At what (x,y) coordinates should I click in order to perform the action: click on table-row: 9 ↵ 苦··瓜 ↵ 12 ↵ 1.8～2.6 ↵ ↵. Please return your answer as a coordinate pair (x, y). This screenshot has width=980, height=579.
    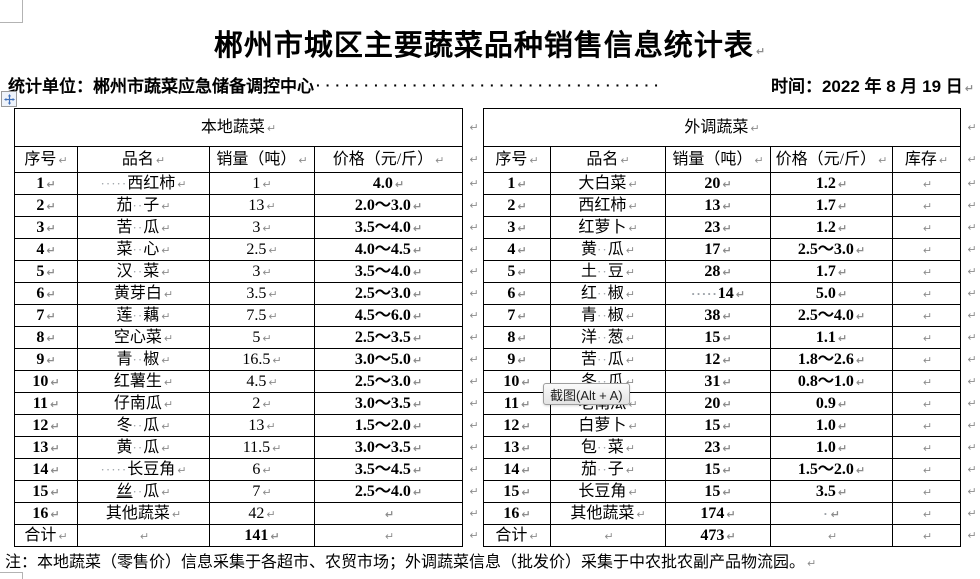
    Looking at the image, I should click on (722, 359).